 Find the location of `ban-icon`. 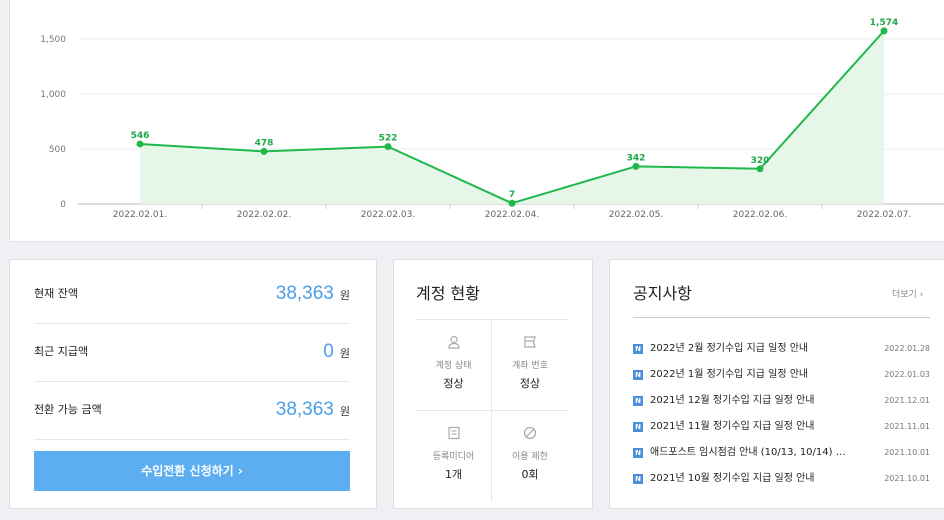

ban-icon is located at coordinates (530, 433).